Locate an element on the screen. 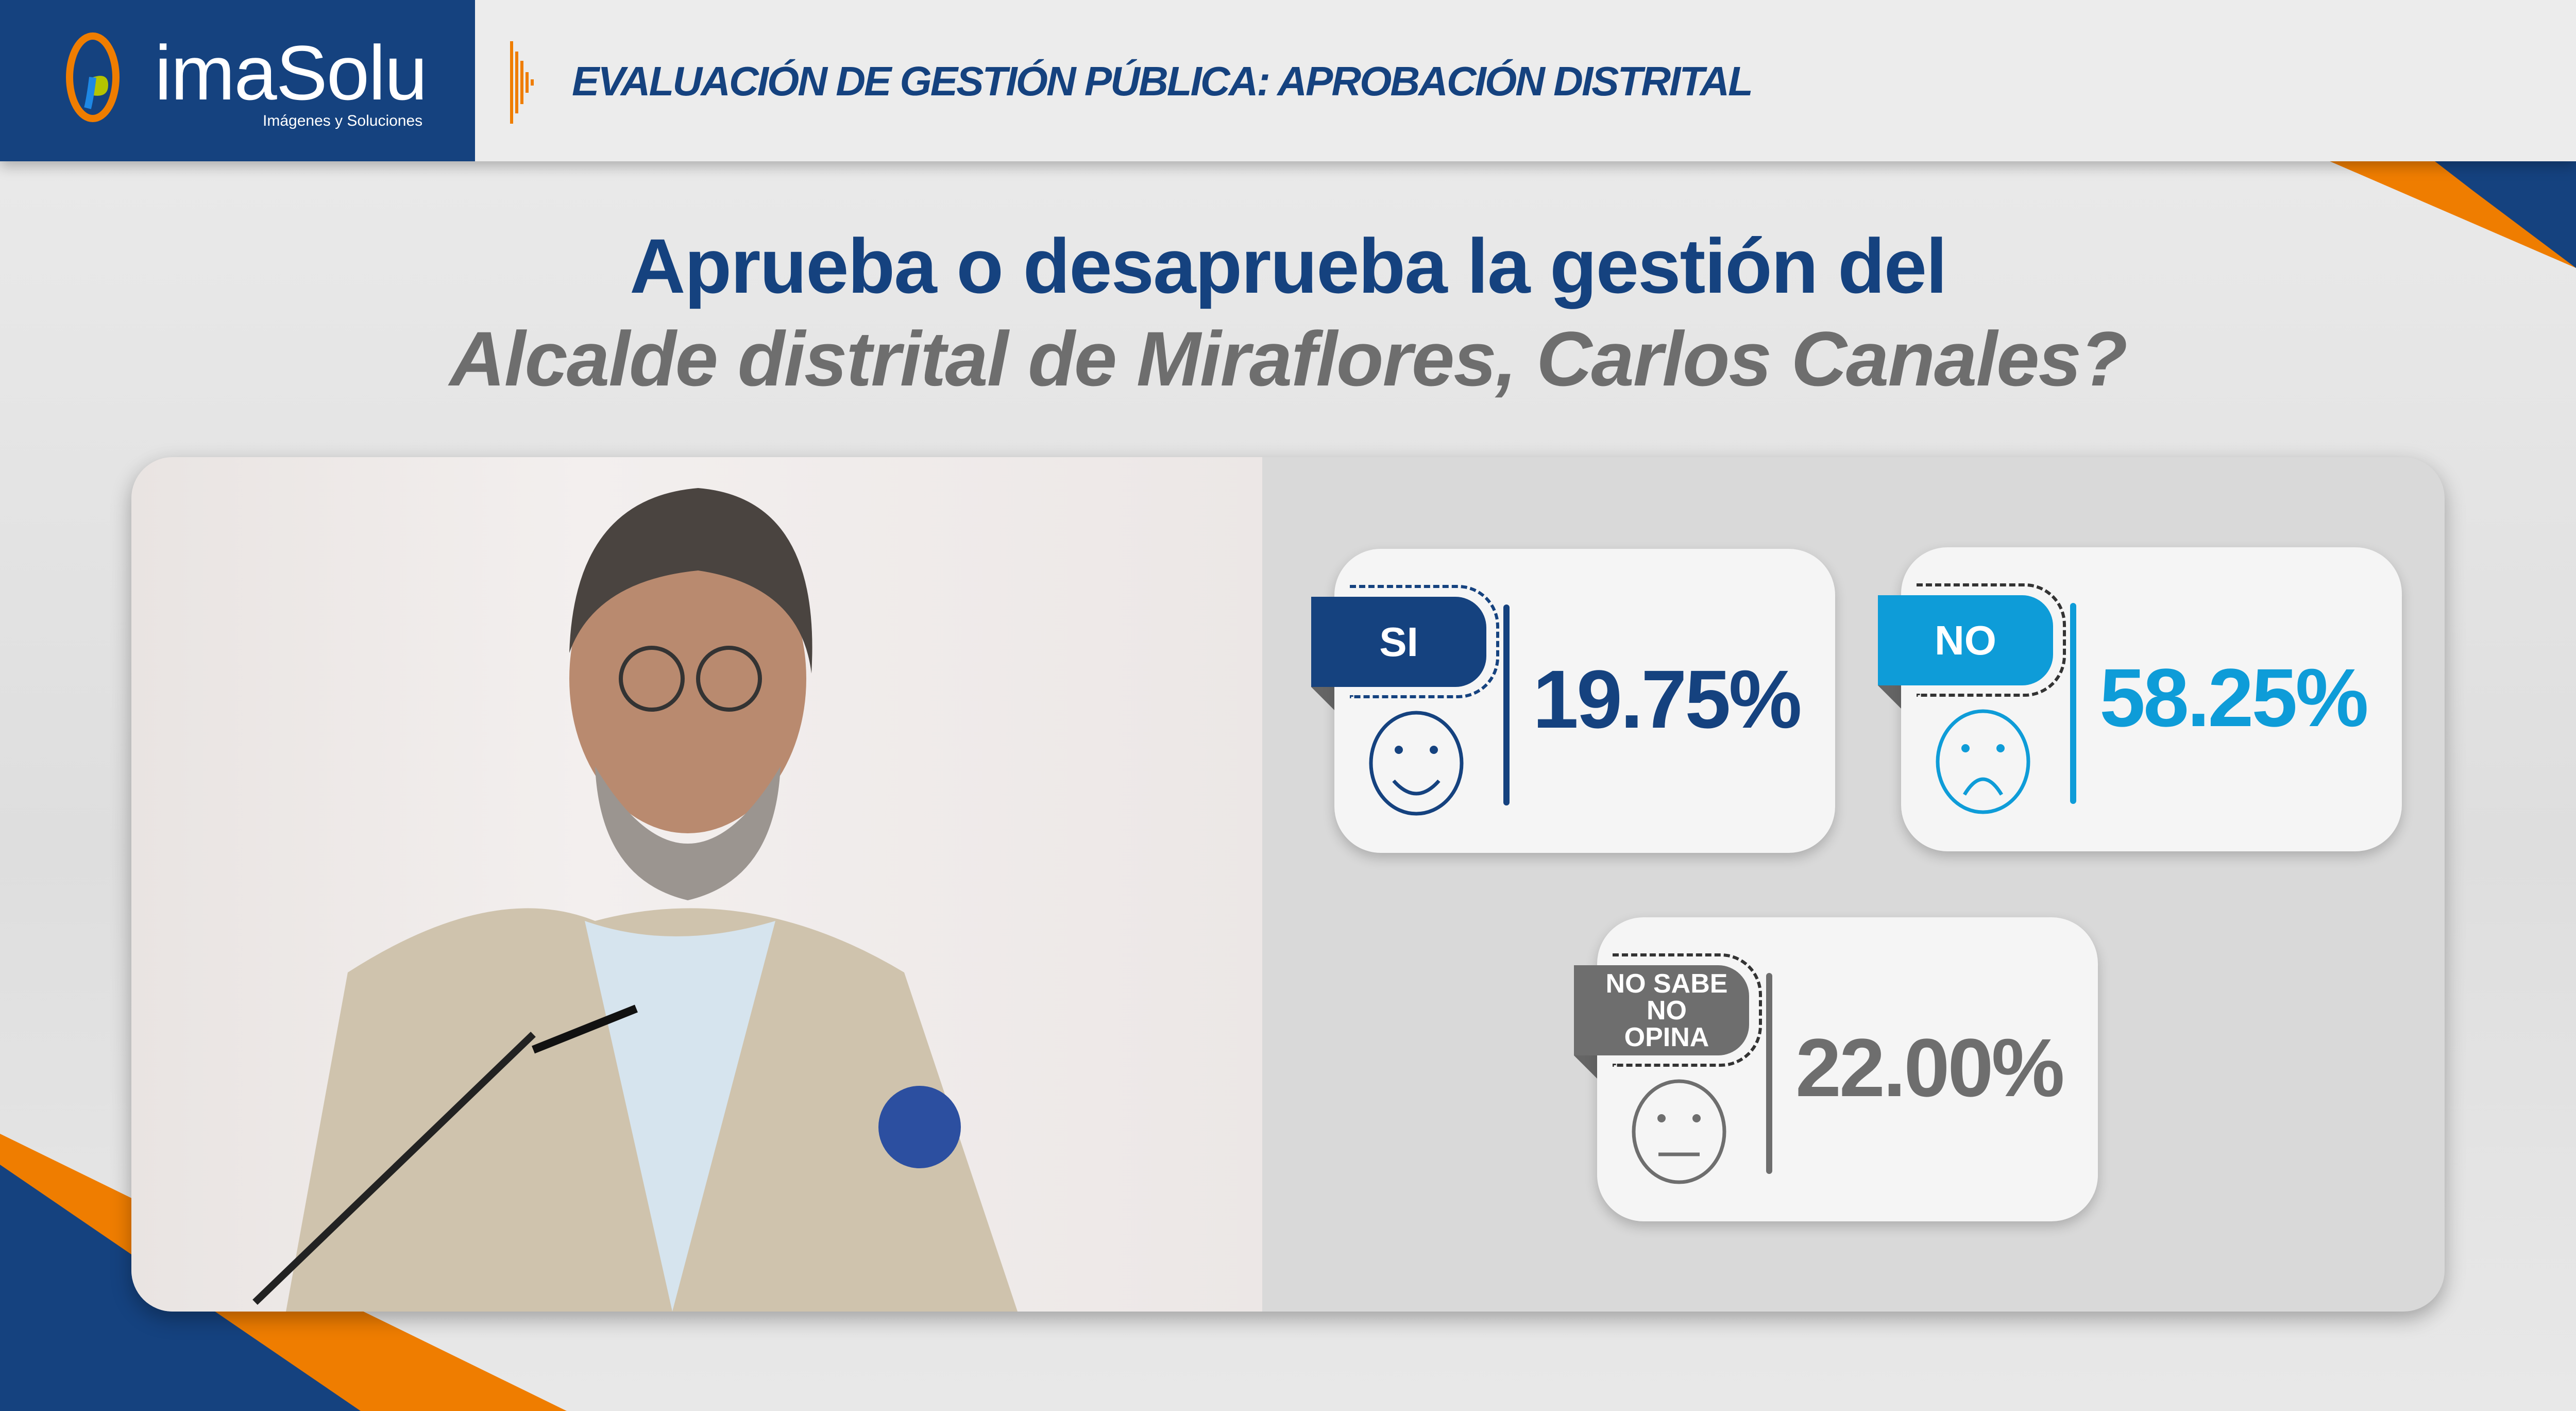 The width and height of the screenshot is (2576, 1411). label-tab-si: SI is located at coordinates (1398, 653).